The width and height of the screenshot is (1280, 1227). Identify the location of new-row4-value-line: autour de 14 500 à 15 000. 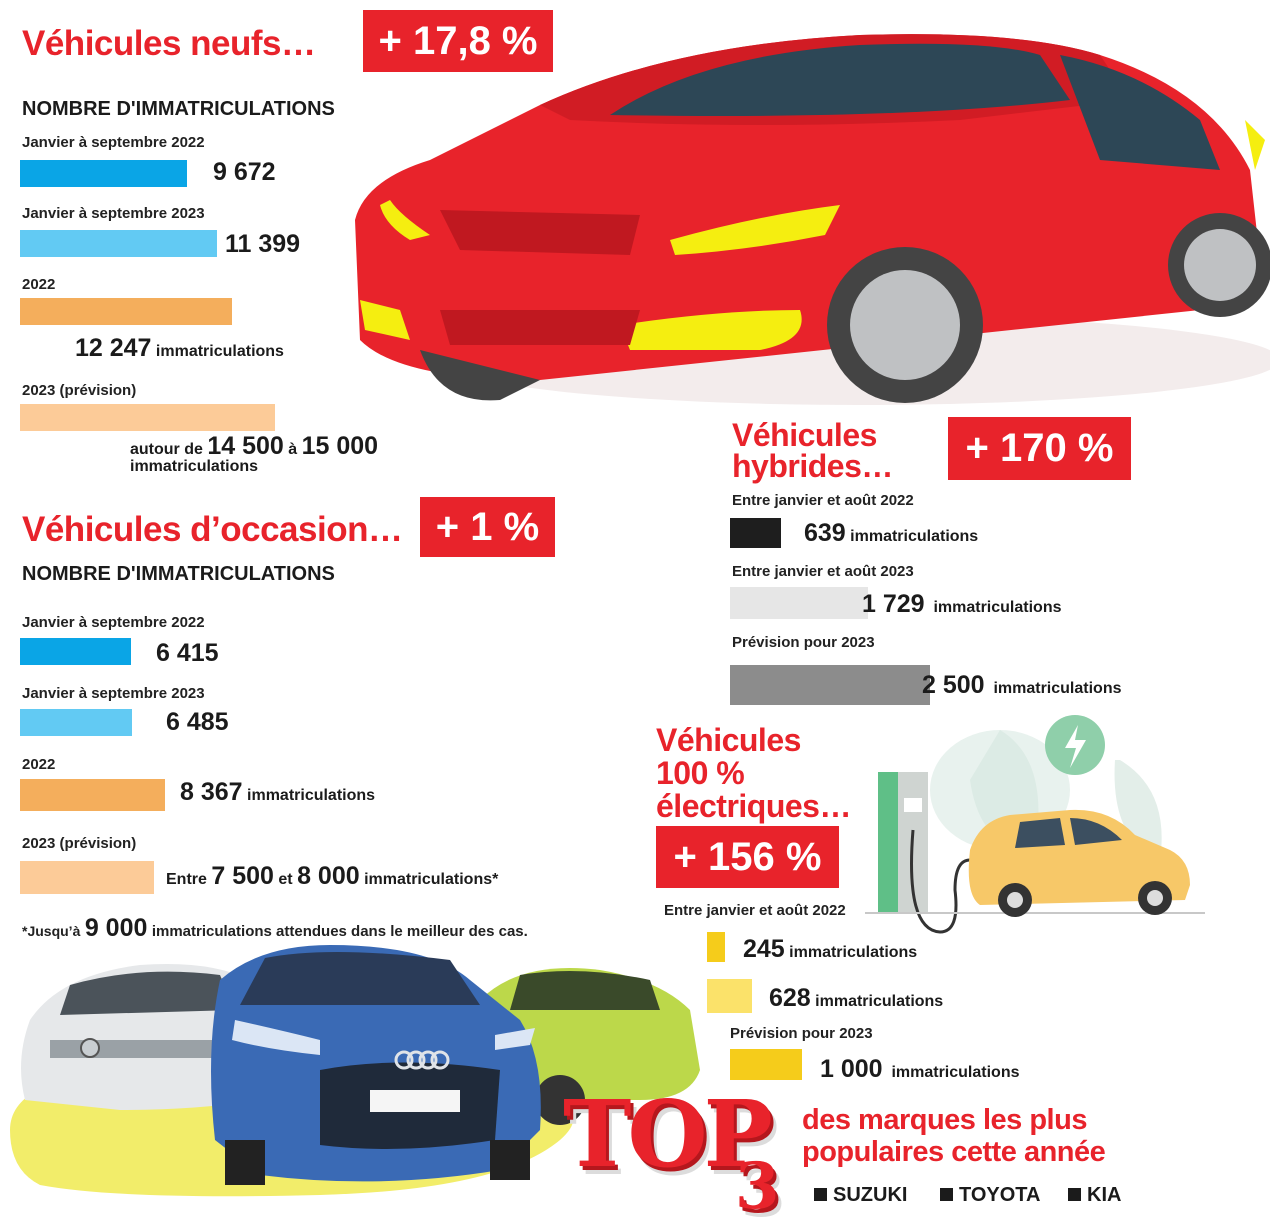
(254, 446).